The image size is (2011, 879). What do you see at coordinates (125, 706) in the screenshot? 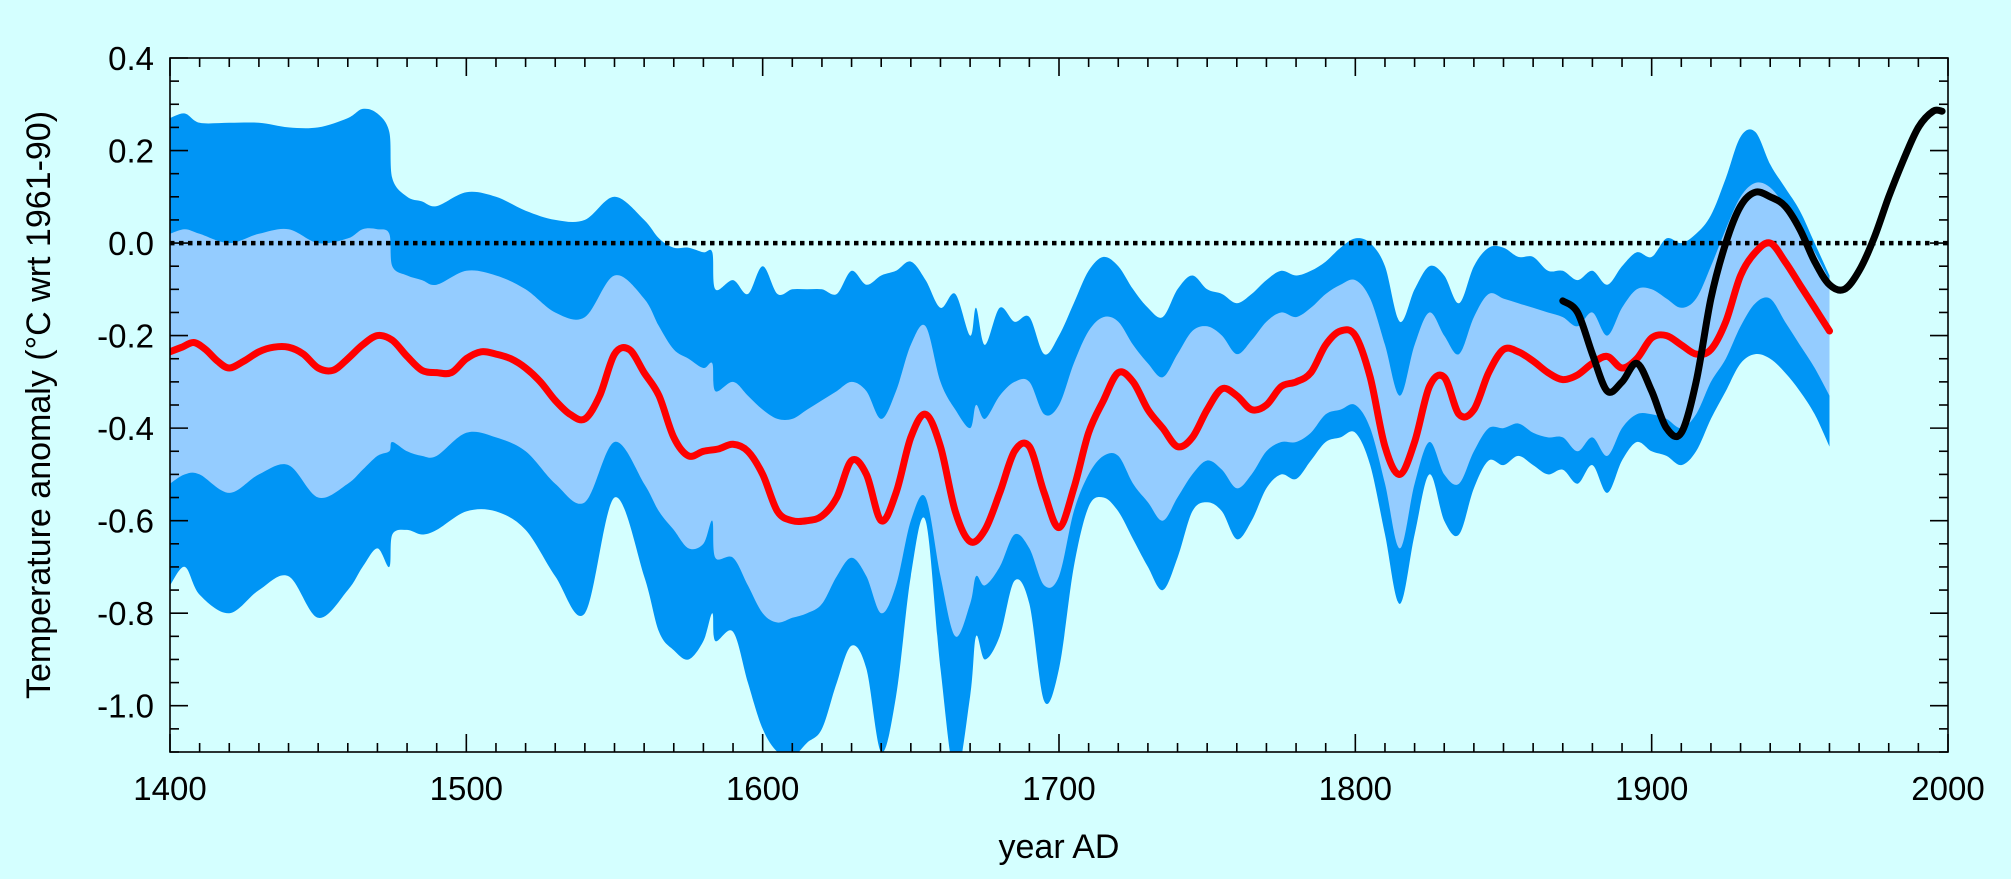
I see `y-tick-label: -1.0` at bounding box center [125, 706].